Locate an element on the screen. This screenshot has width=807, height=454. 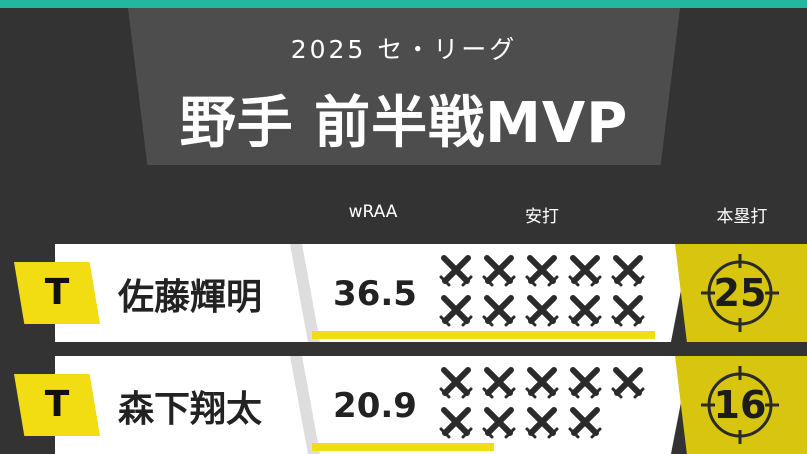
home-run-value: 16 is located at coordinates (740, 405).